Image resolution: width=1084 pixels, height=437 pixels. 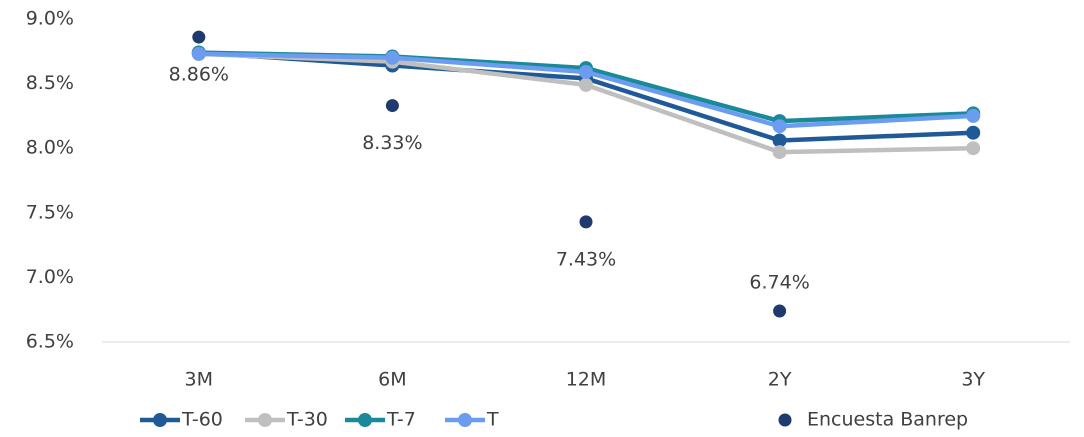 What do you see at coordinates (392, 143) in the screenshot?
I see `value-label: 8.33%` at bounding box center [392, 143].